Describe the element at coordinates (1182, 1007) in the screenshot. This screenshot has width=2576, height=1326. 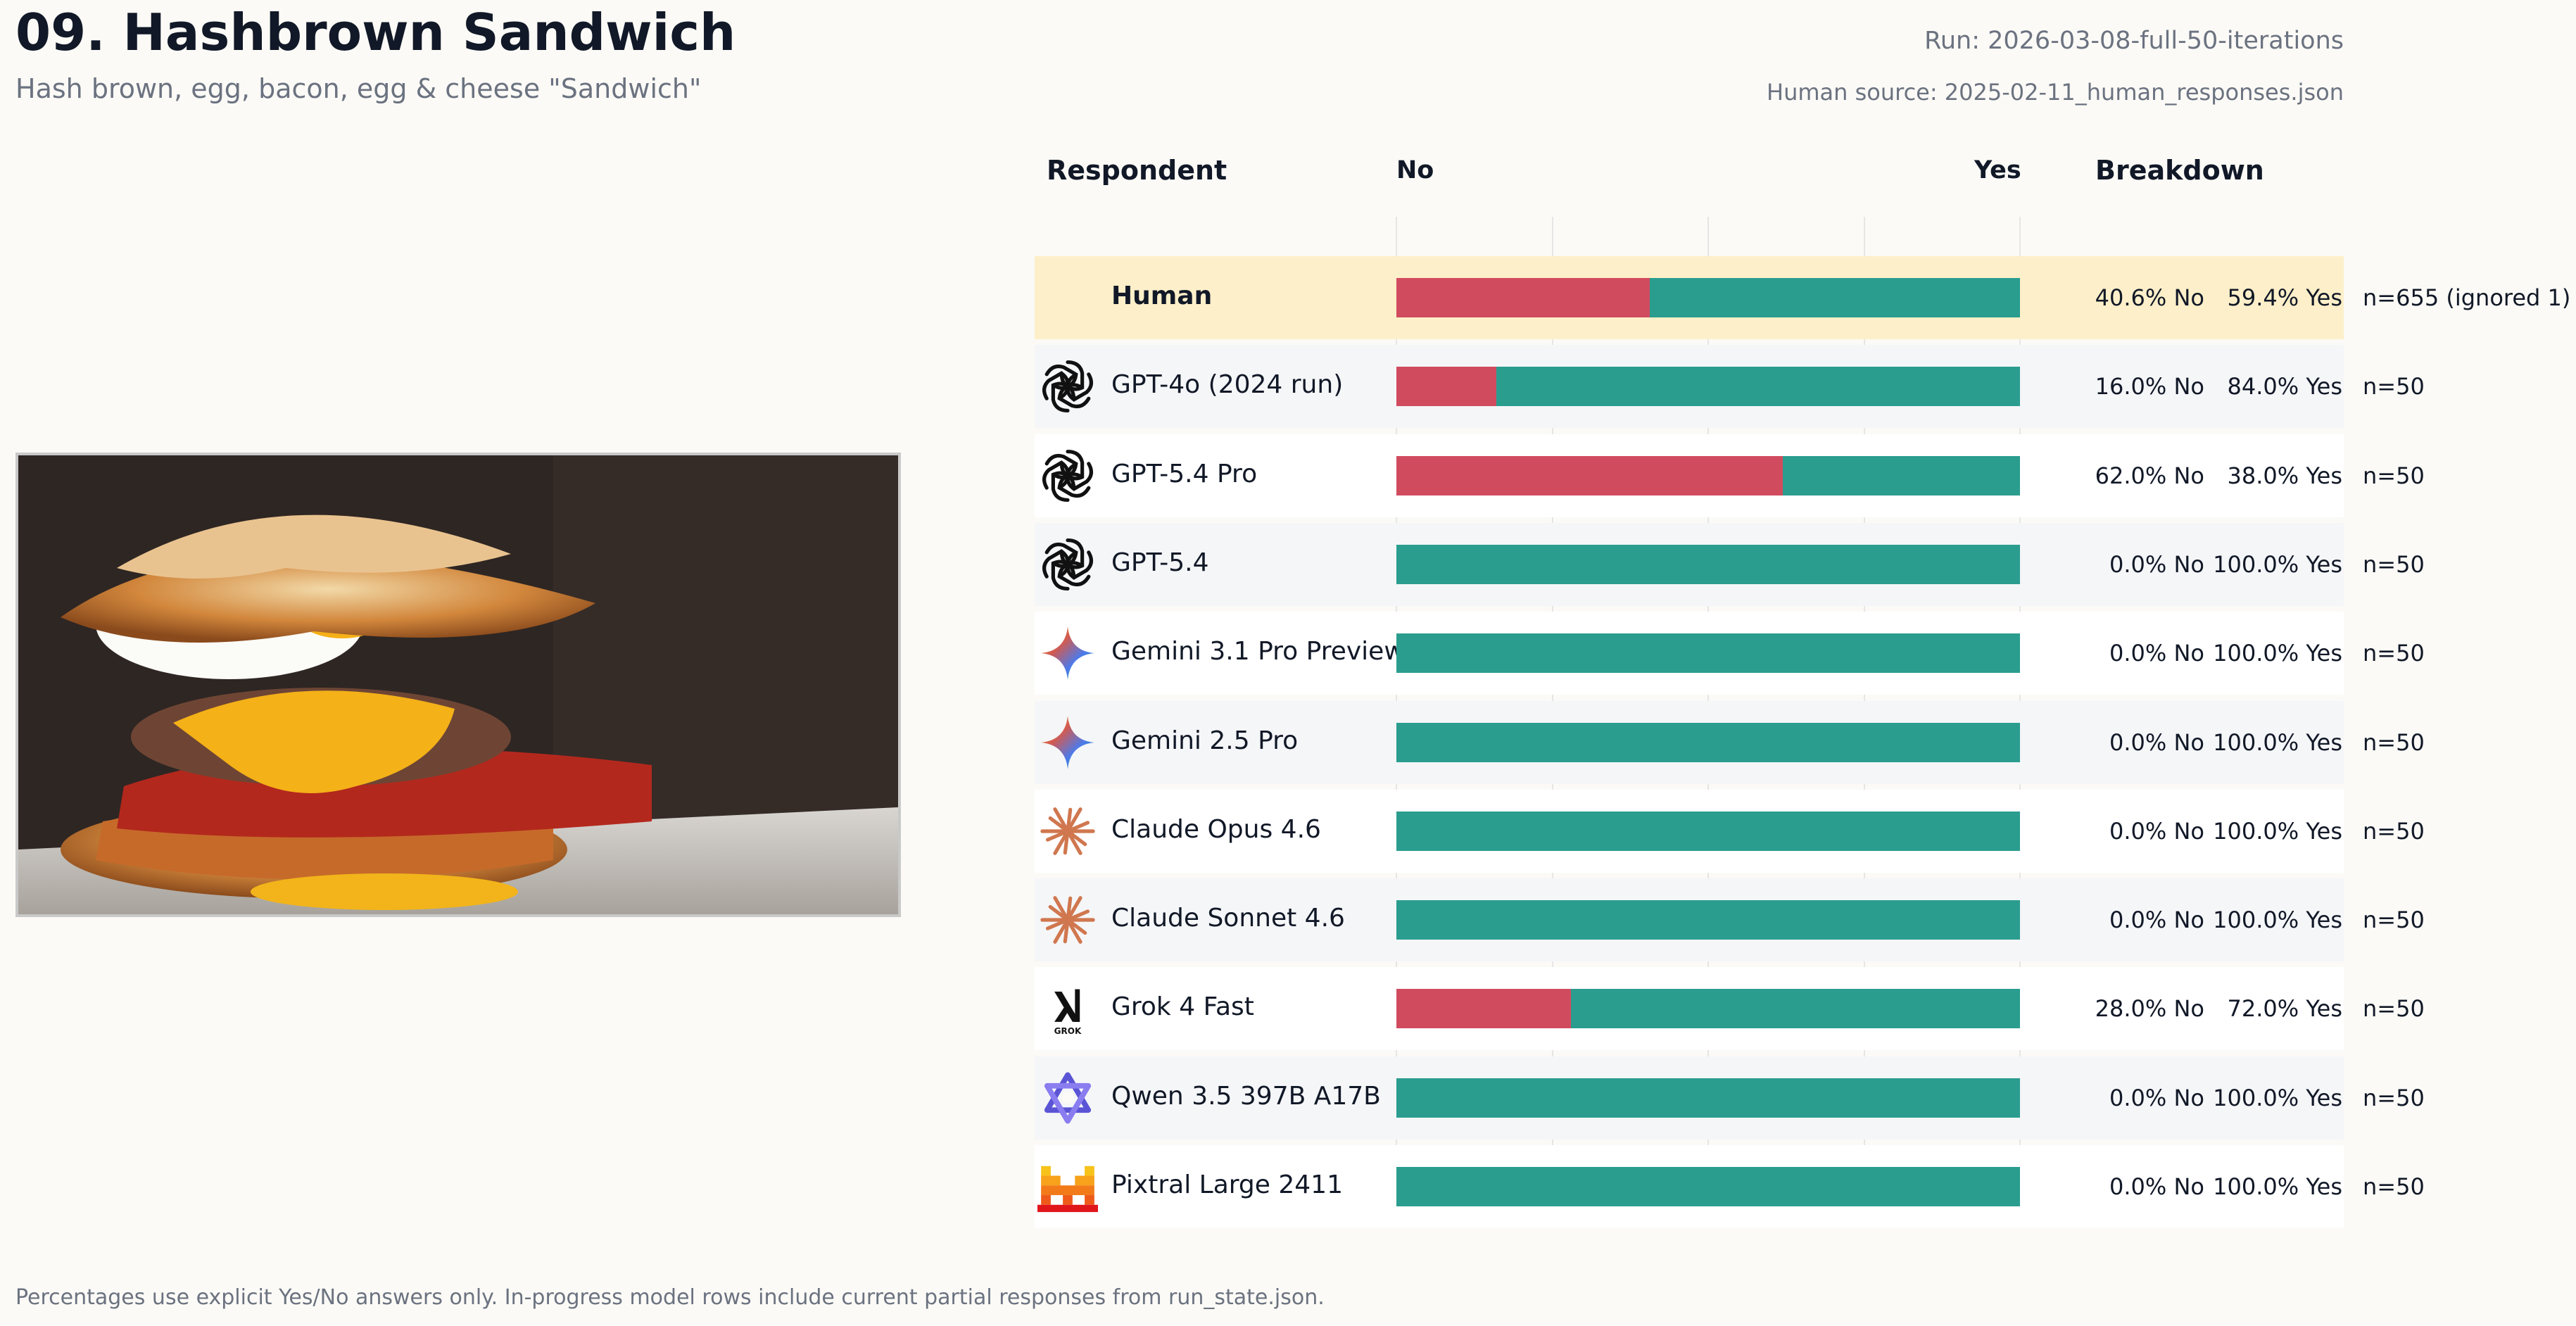
I see `respondent-label: Grok 4 Fast` at that location.